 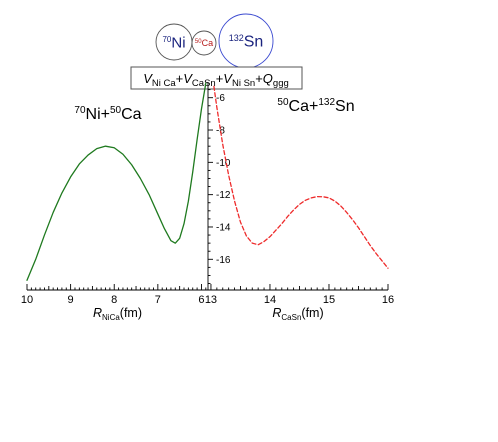 I want to click on nucleus-label-sn: 132Sn, so click(x=246, y=42).